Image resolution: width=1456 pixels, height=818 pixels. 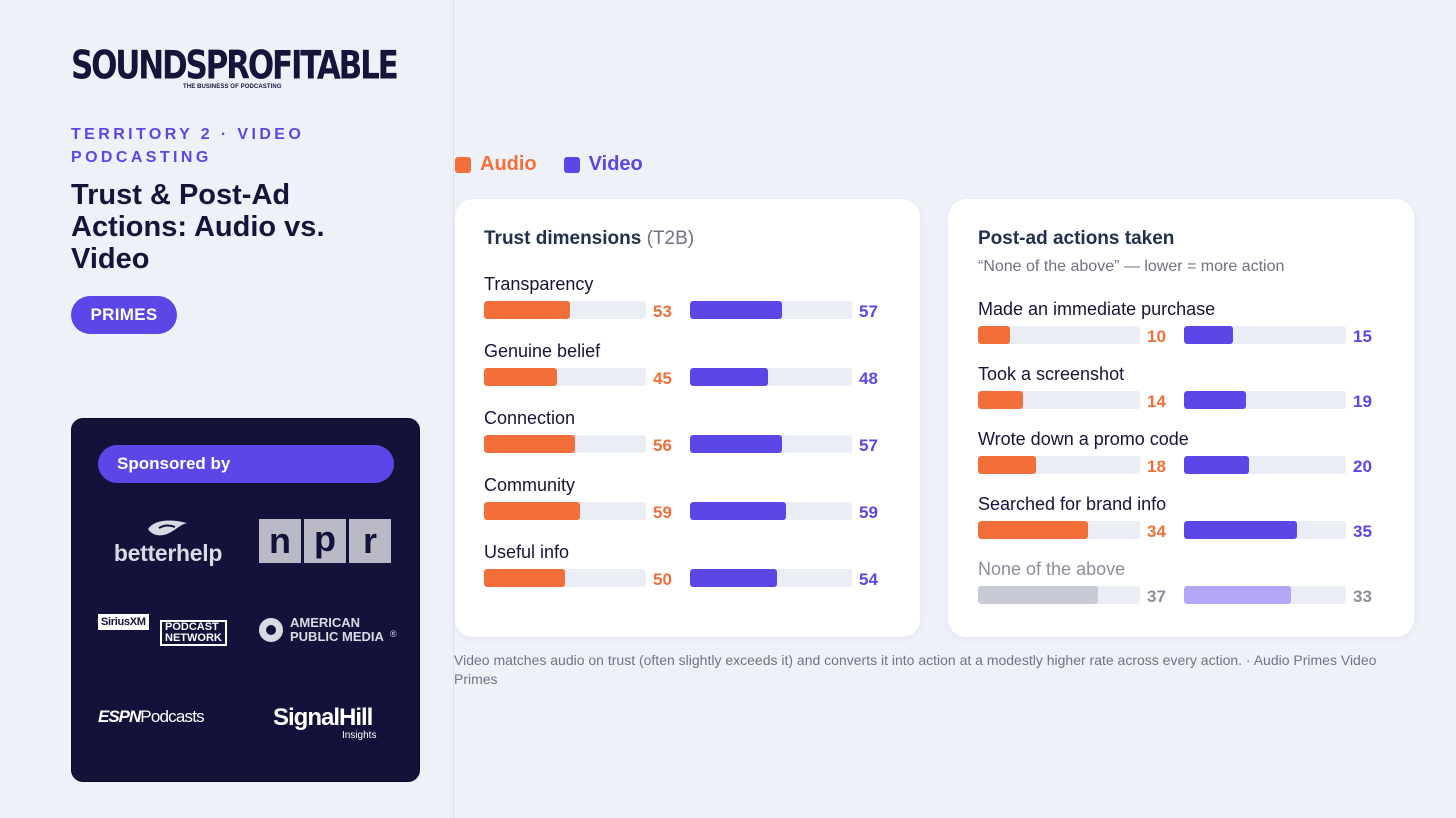 I want to click on audio-value-label: 34, so click(x=1156, y=531).